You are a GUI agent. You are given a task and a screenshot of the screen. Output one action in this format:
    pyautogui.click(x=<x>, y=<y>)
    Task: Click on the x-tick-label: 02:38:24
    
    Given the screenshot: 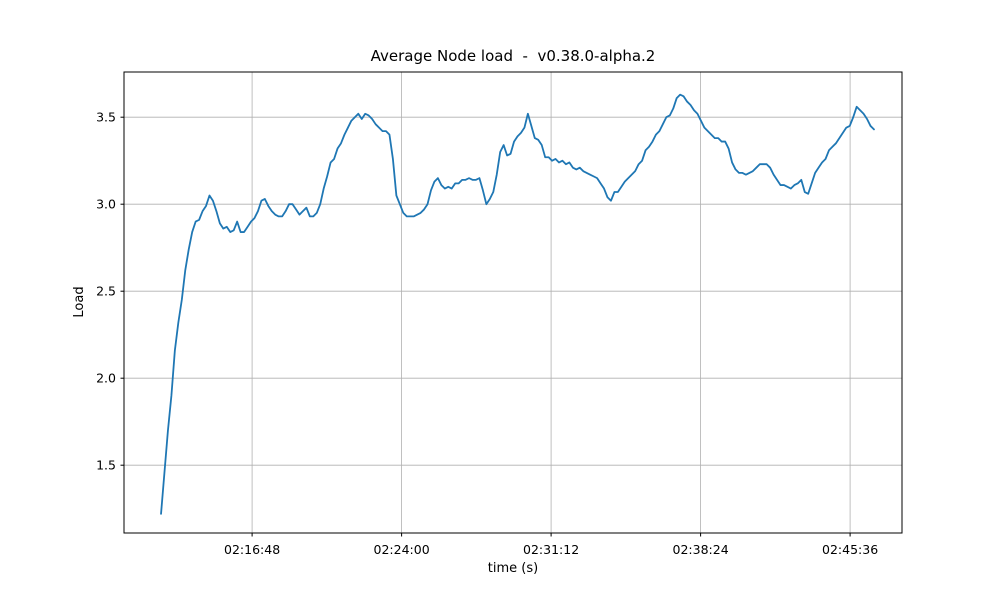 What is the action you would take?
    pyautogui.click(x=701, y=549)
    